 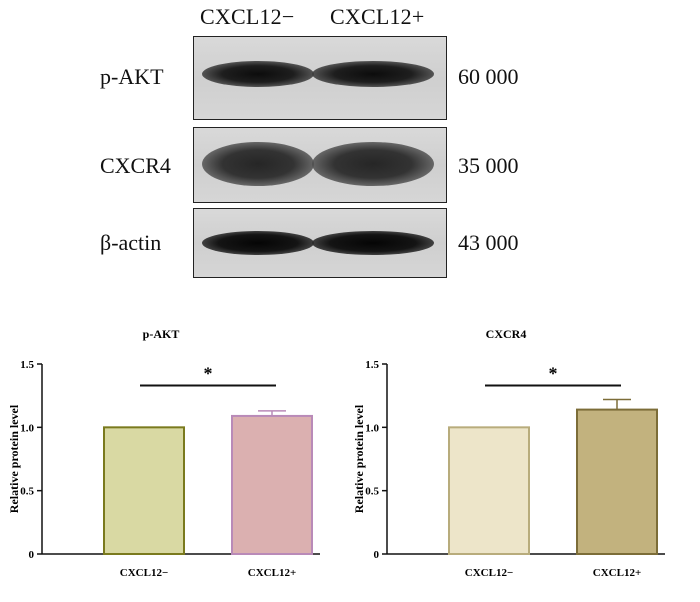 I want to click on blot-mw-beta-actin: 43 000, so click(x=488, y=242).